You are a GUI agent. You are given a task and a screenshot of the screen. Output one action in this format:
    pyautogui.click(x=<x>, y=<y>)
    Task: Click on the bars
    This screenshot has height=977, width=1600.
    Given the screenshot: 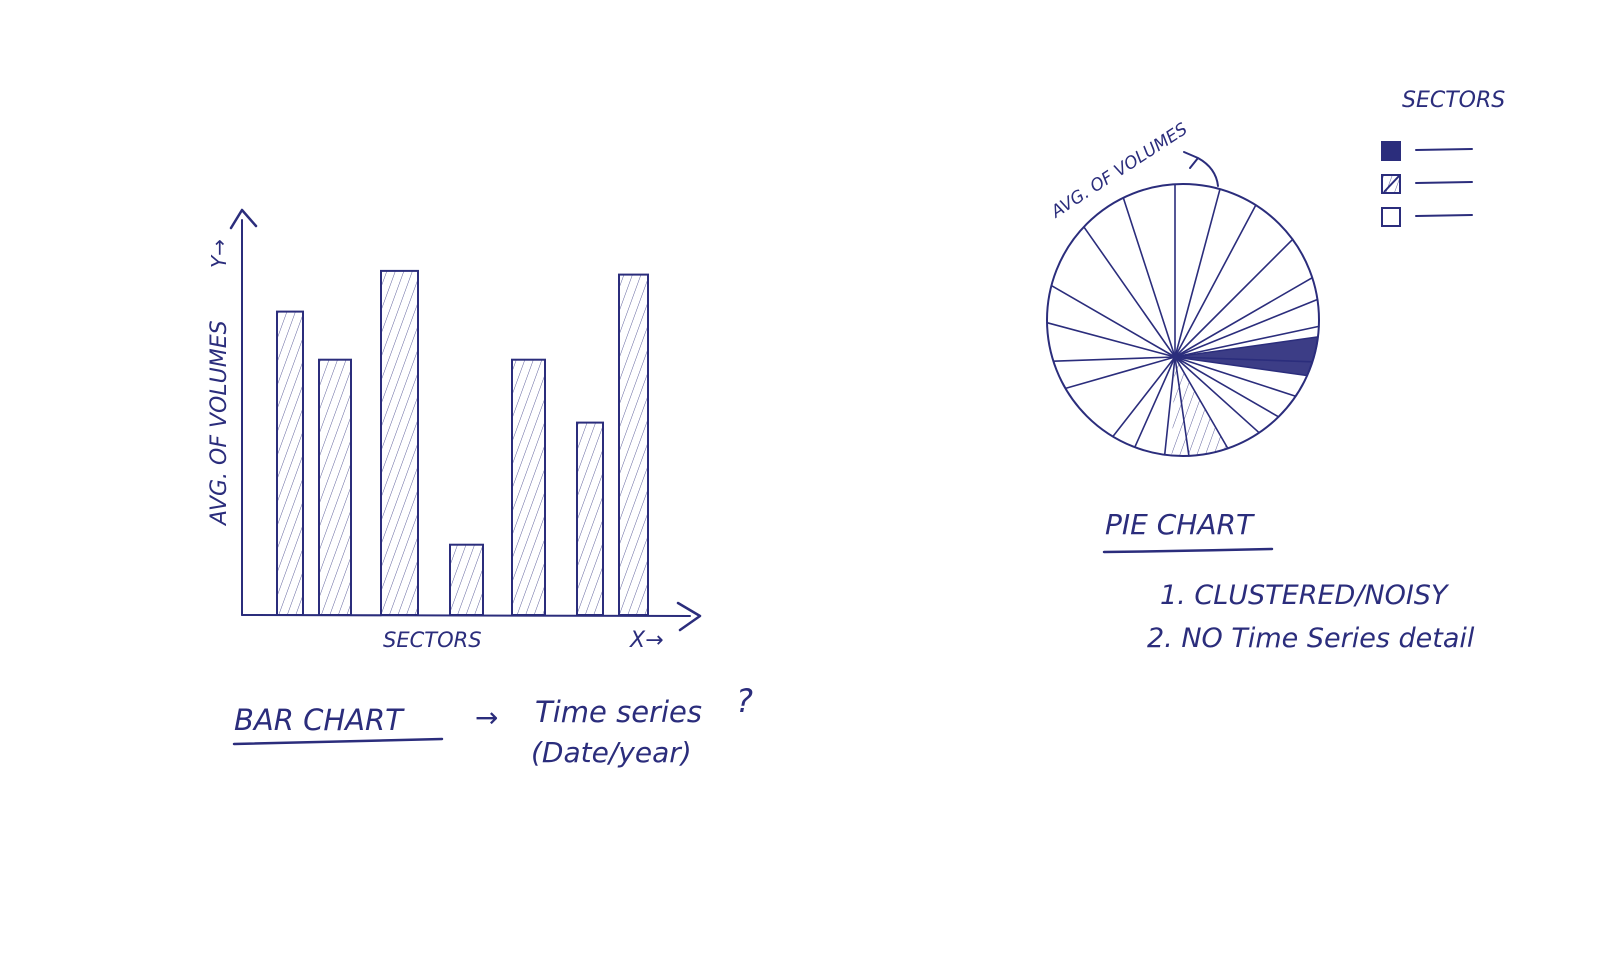 What is the action you would take?
    pyautogui.click(x=462, y=443)
    